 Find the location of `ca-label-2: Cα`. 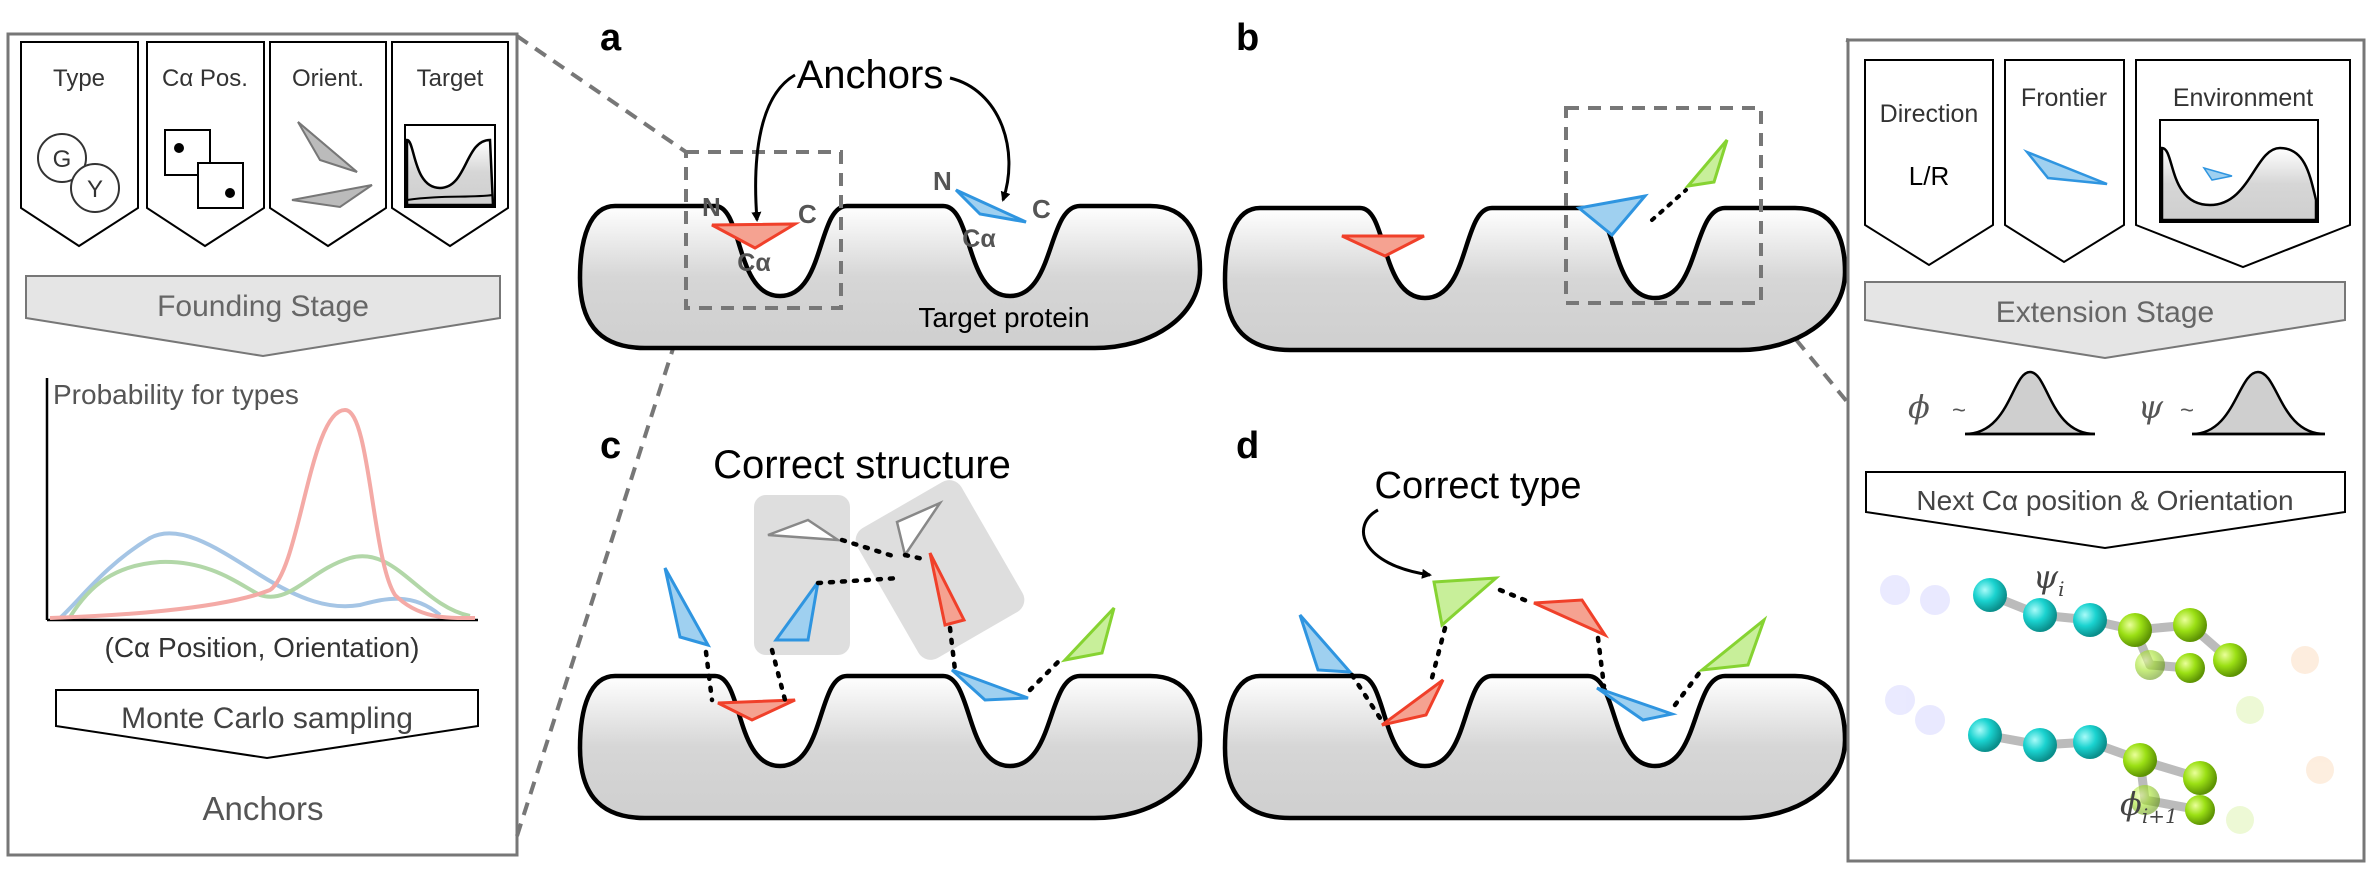

ca-label-2: Cα is located at coordinates (979, 239).